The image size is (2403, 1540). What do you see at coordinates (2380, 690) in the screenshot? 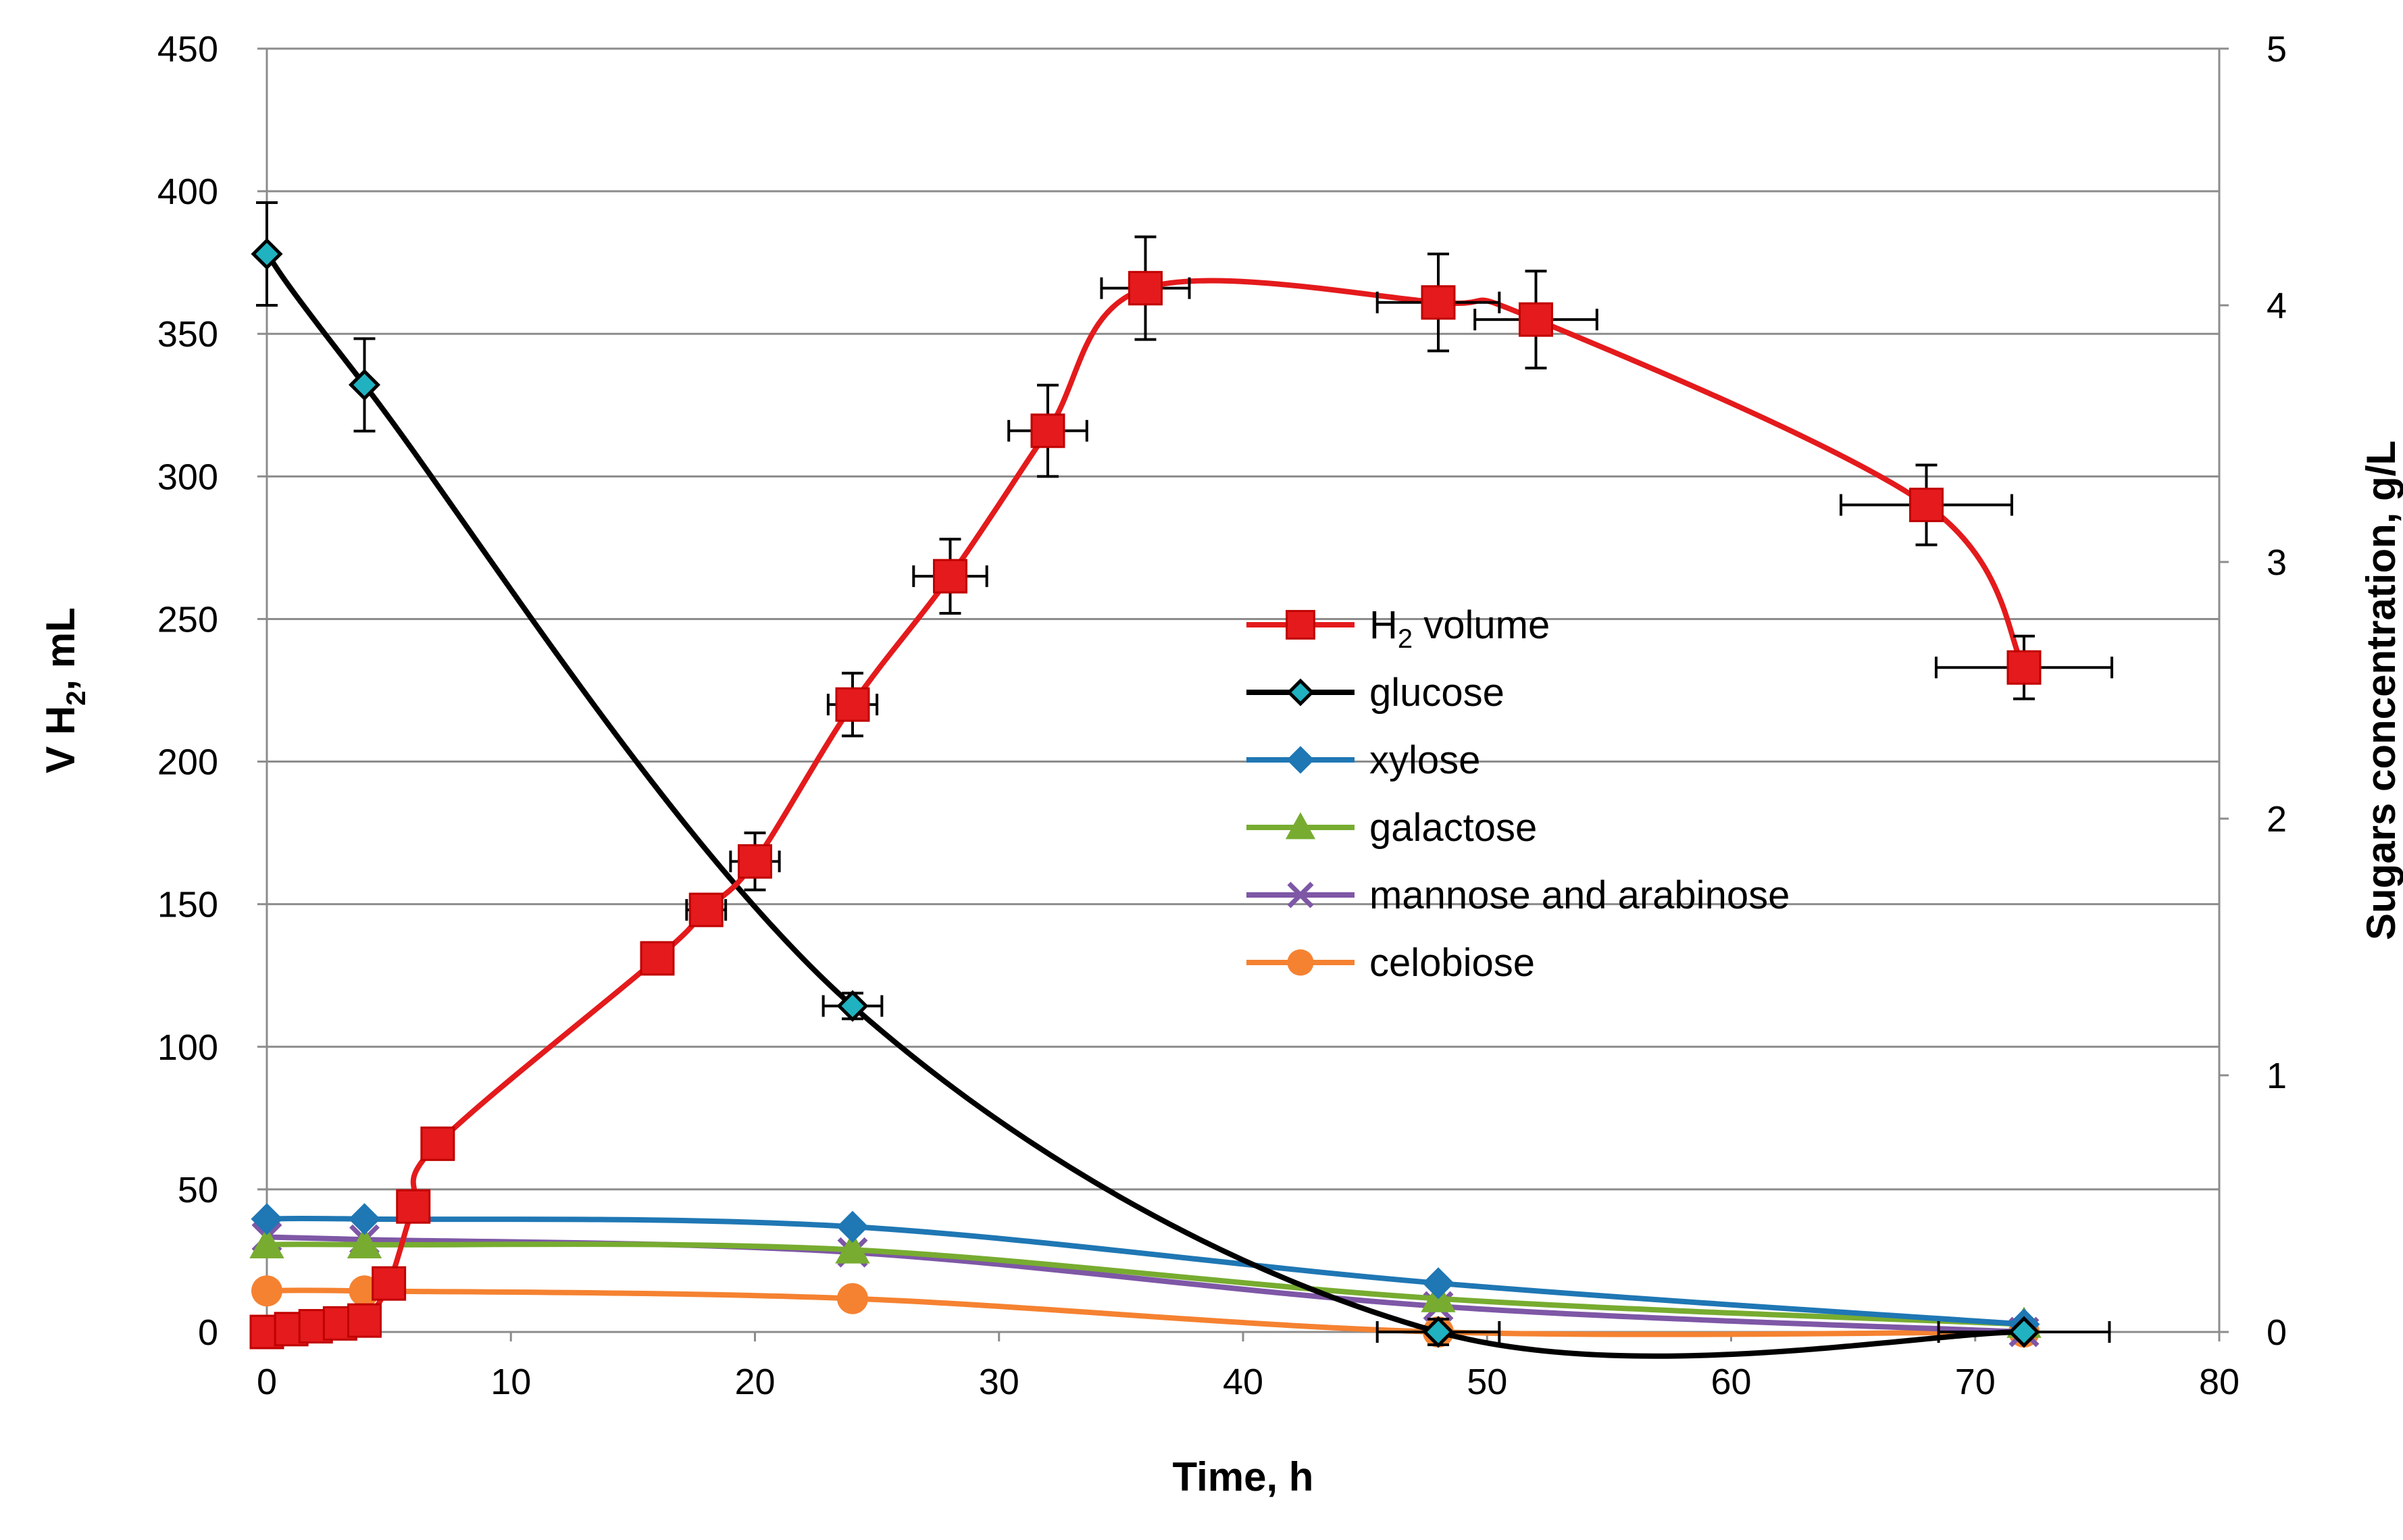
I see `y-right-axis-title: Sugars concentration, g/L` at bounding box center [2380, 690].